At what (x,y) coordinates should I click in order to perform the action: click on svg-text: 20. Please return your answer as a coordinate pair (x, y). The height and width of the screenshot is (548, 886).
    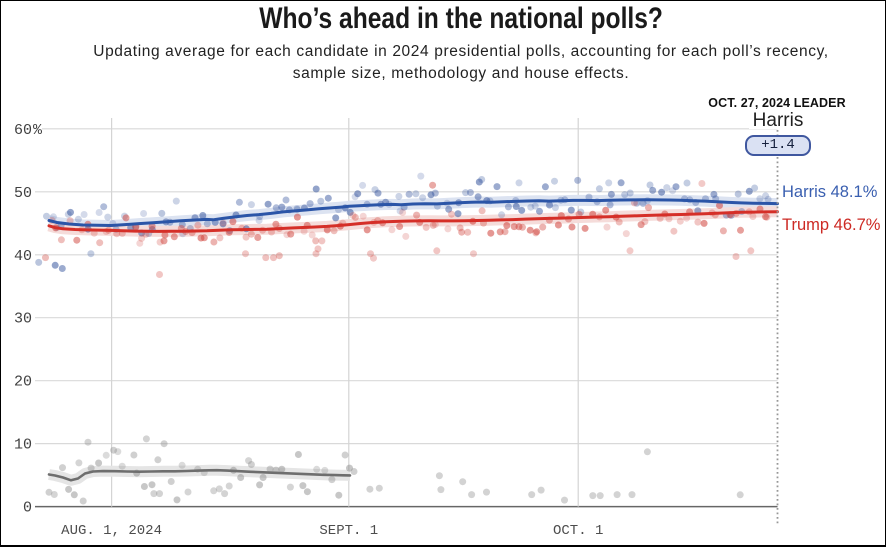
    Looking at the image, I should click on (23, 382).